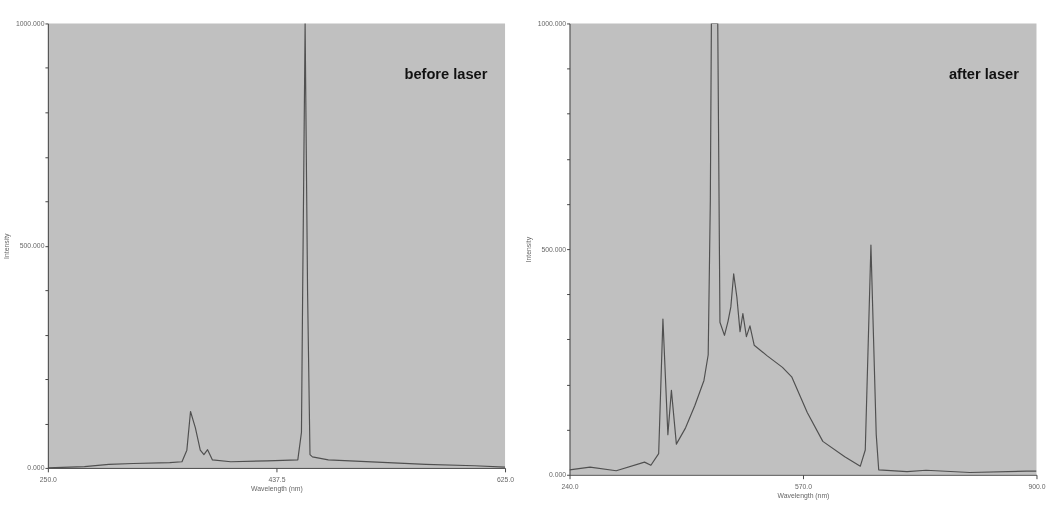 The height and width of the screenshot is (509, 1057). What do you see at coordinates (984, 74) in the screenshot?
I see `annotation: after laser` at bounding box center [984, 74].